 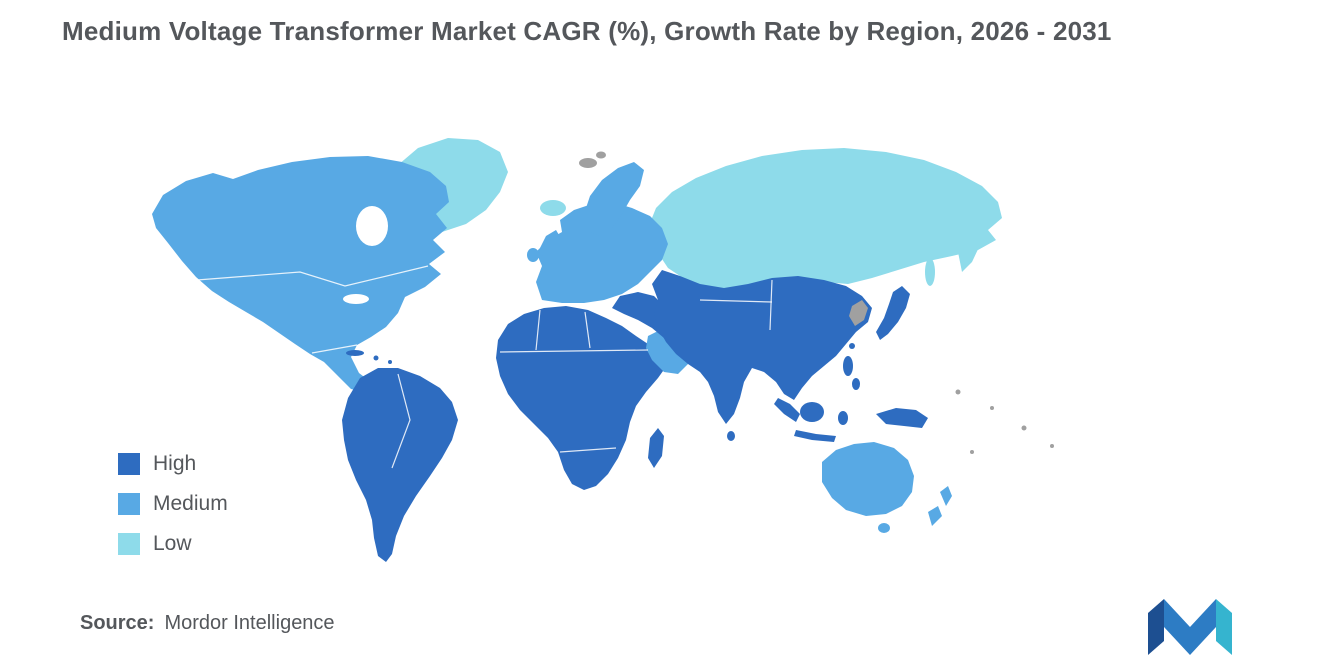 What do you see at coordinates (553, 208) in the screenshot?
I see `map-region-iceland` at bounding box center [553, 208].